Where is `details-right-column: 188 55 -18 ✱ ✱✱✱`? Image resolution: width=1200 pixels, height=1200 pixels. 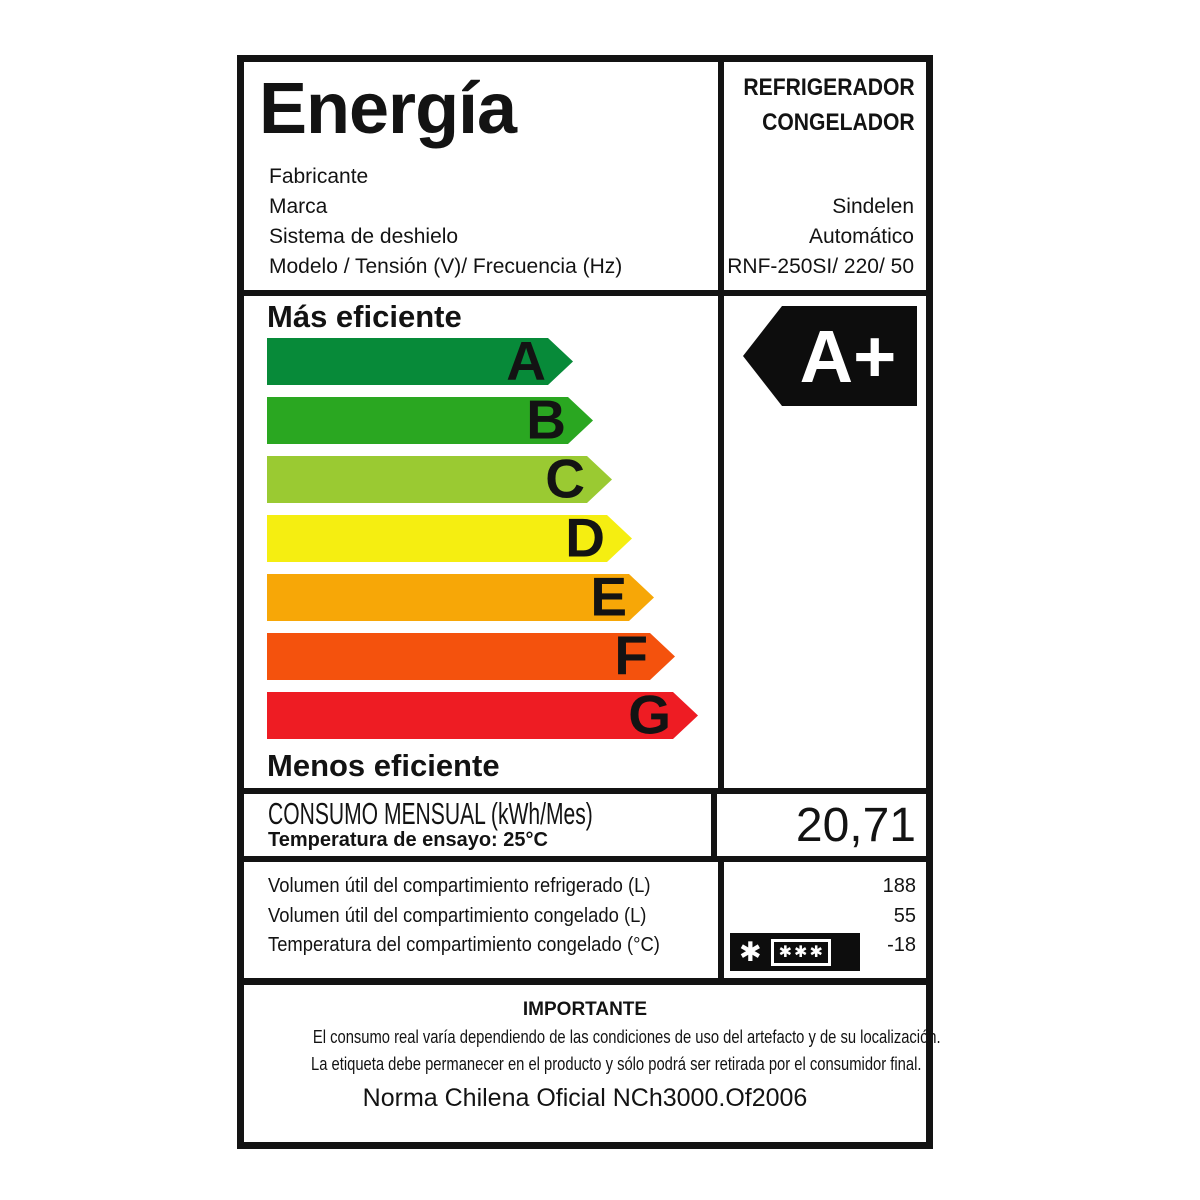
details-right-column: 188 55 -18 ✱ ✱✱✱ is located at coordinates (822, 920).